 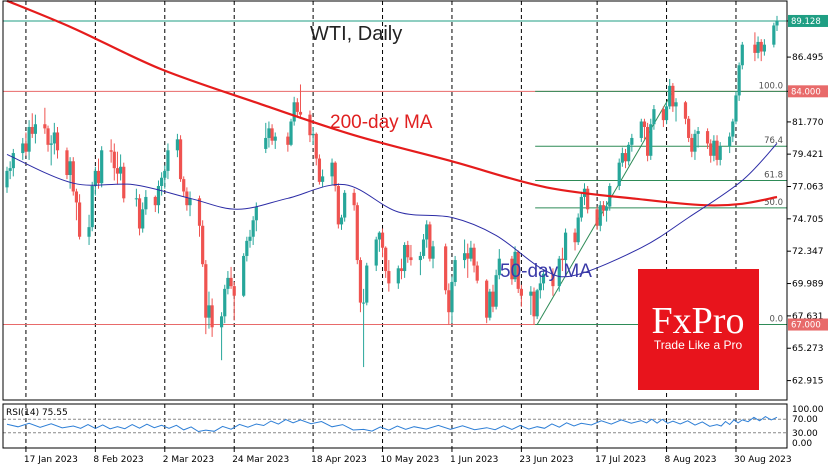 I want to click on rsi-tick-label: 0.00, so click(x=802, y=444).